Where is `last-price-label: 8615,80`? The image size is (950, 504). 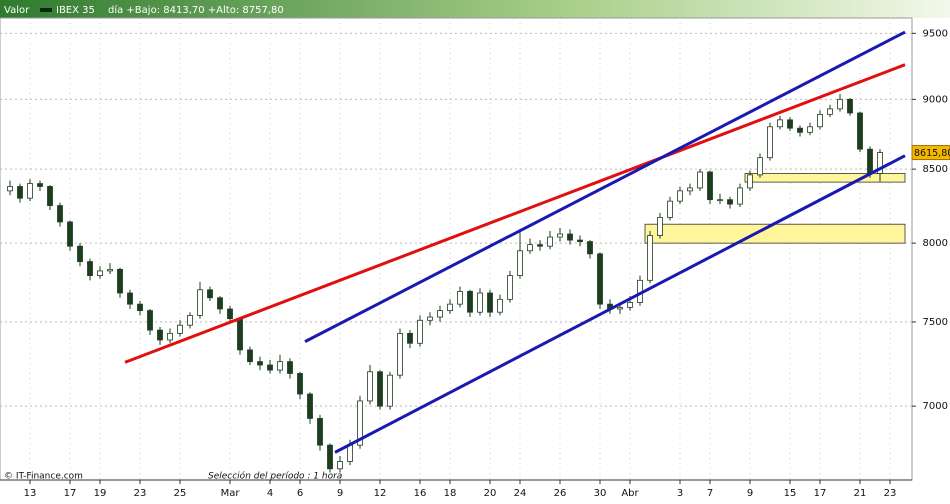 last-price-label: 8615,80 is located at coordinates (932, 153).